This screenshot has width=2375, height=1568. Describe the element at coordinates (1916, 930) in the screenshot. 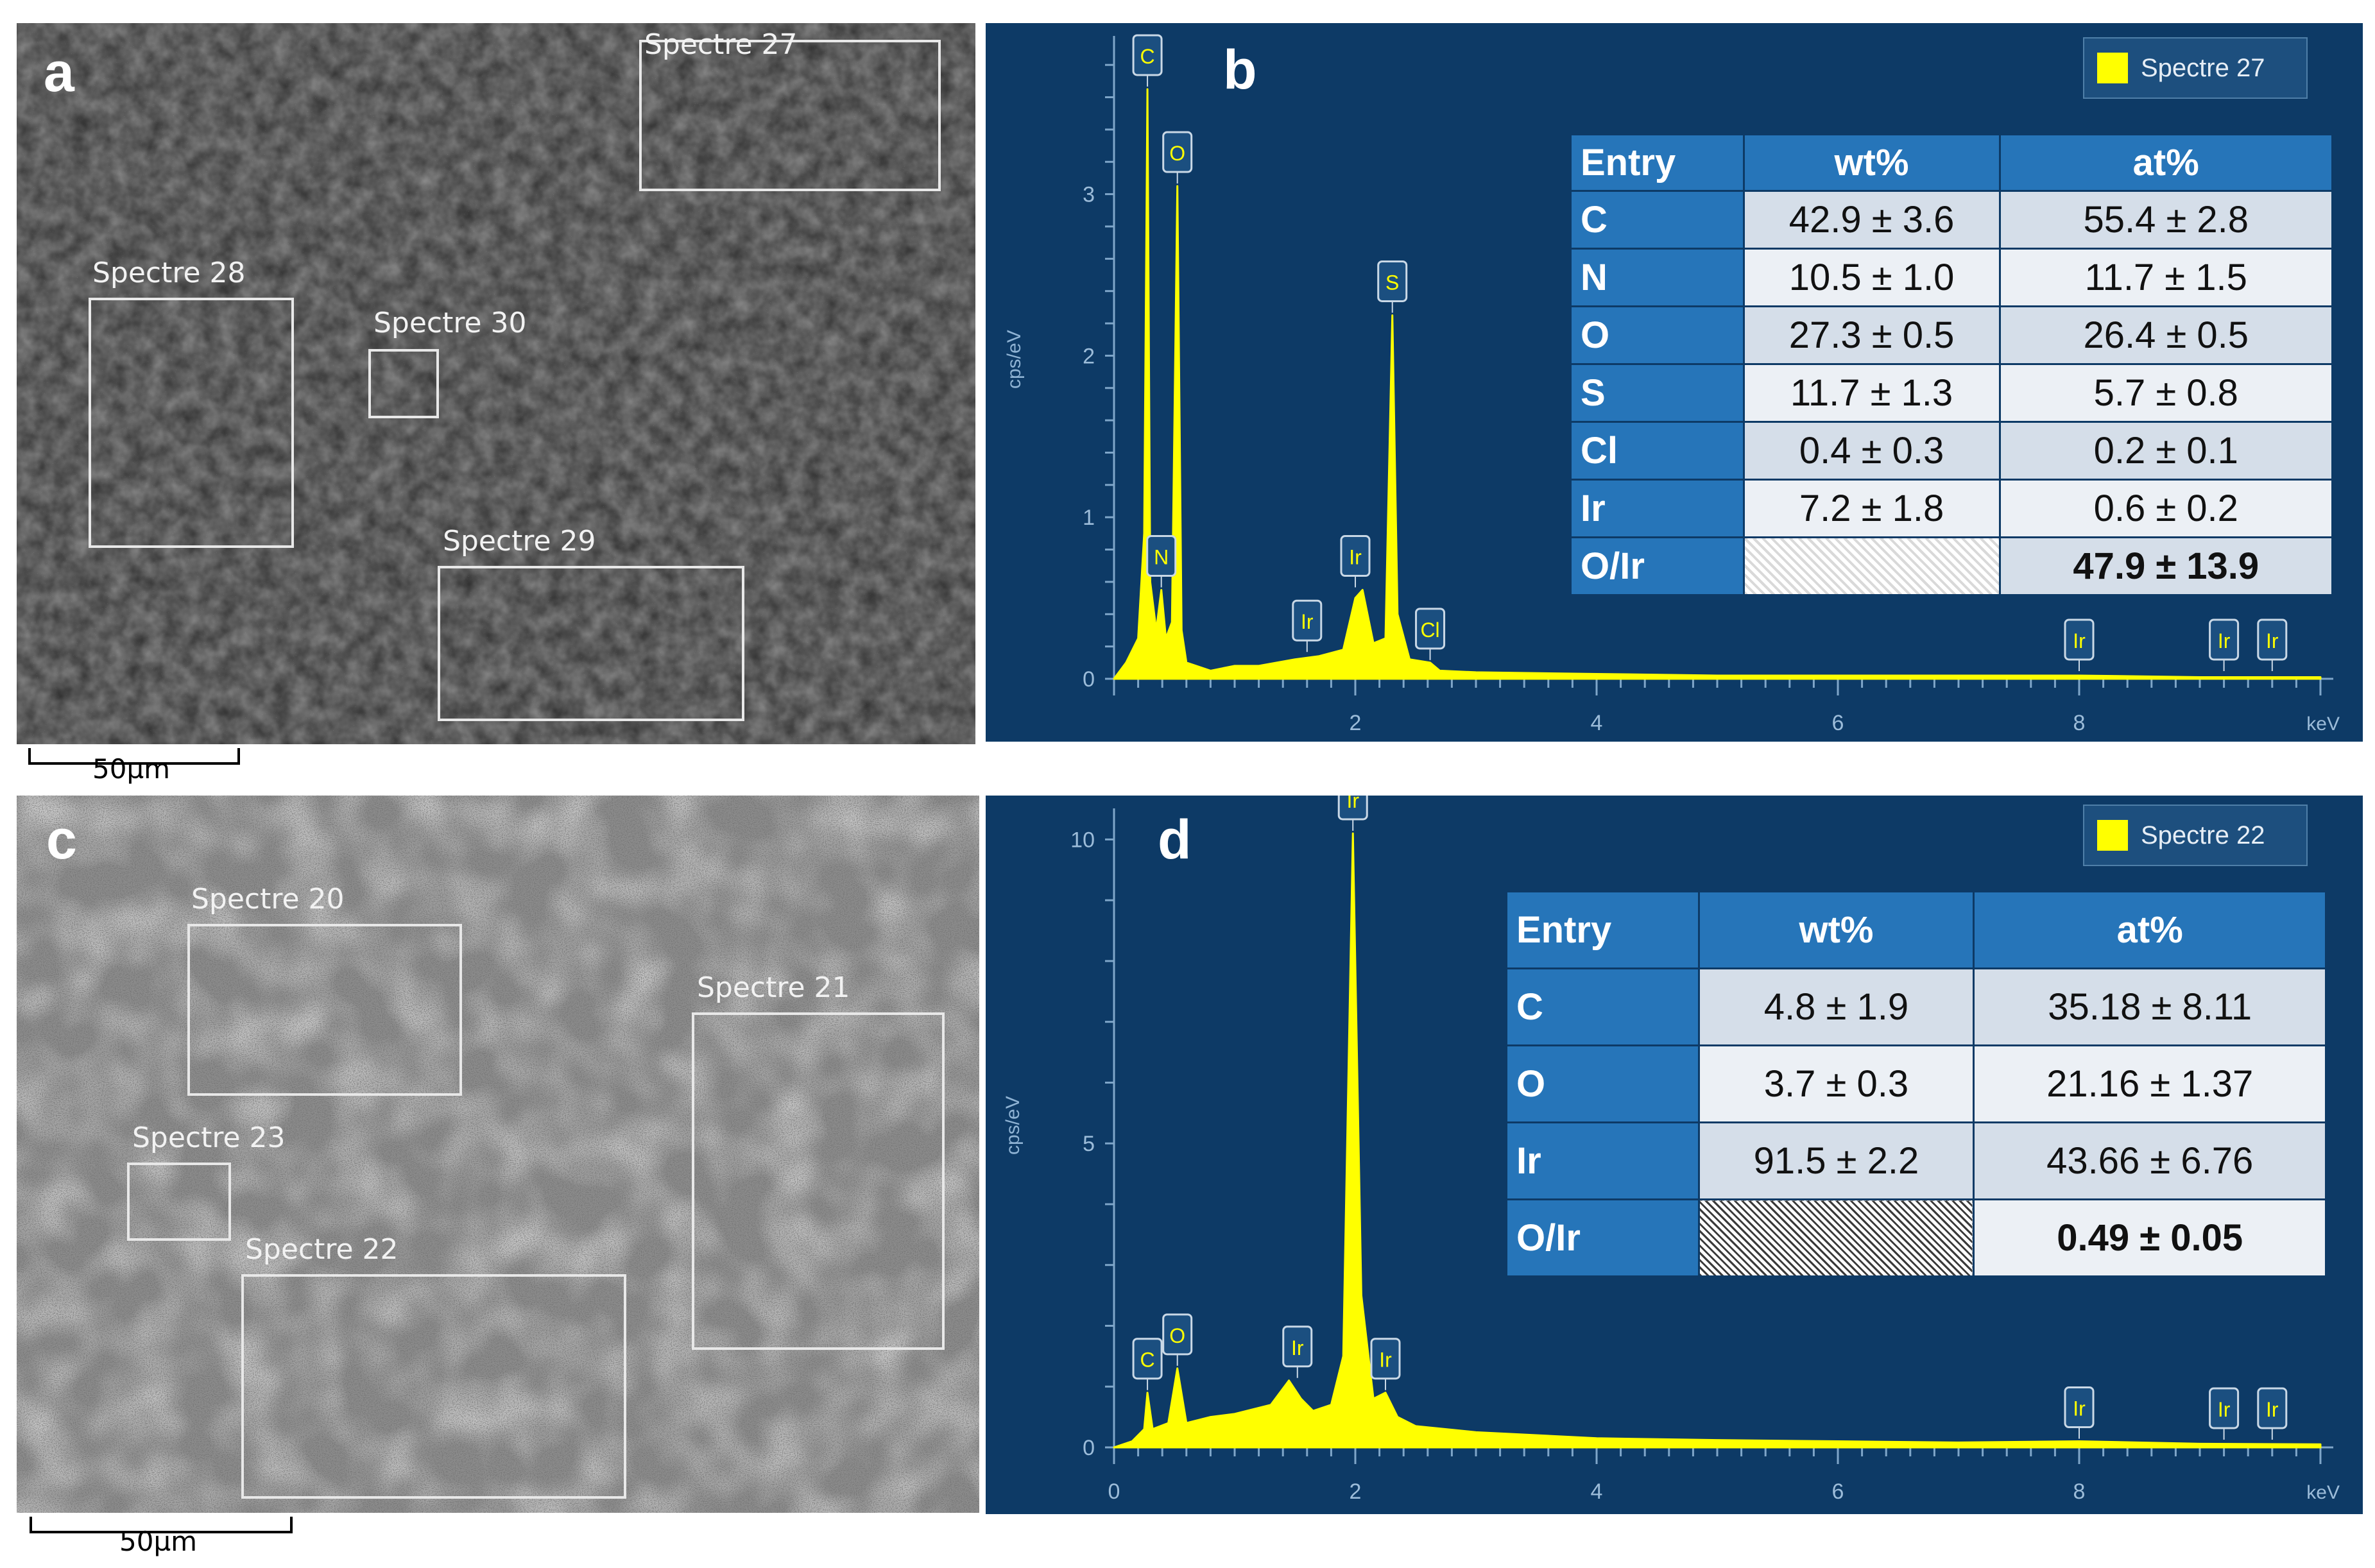

I see `table-header-row: Entry wt% at%` at that location.